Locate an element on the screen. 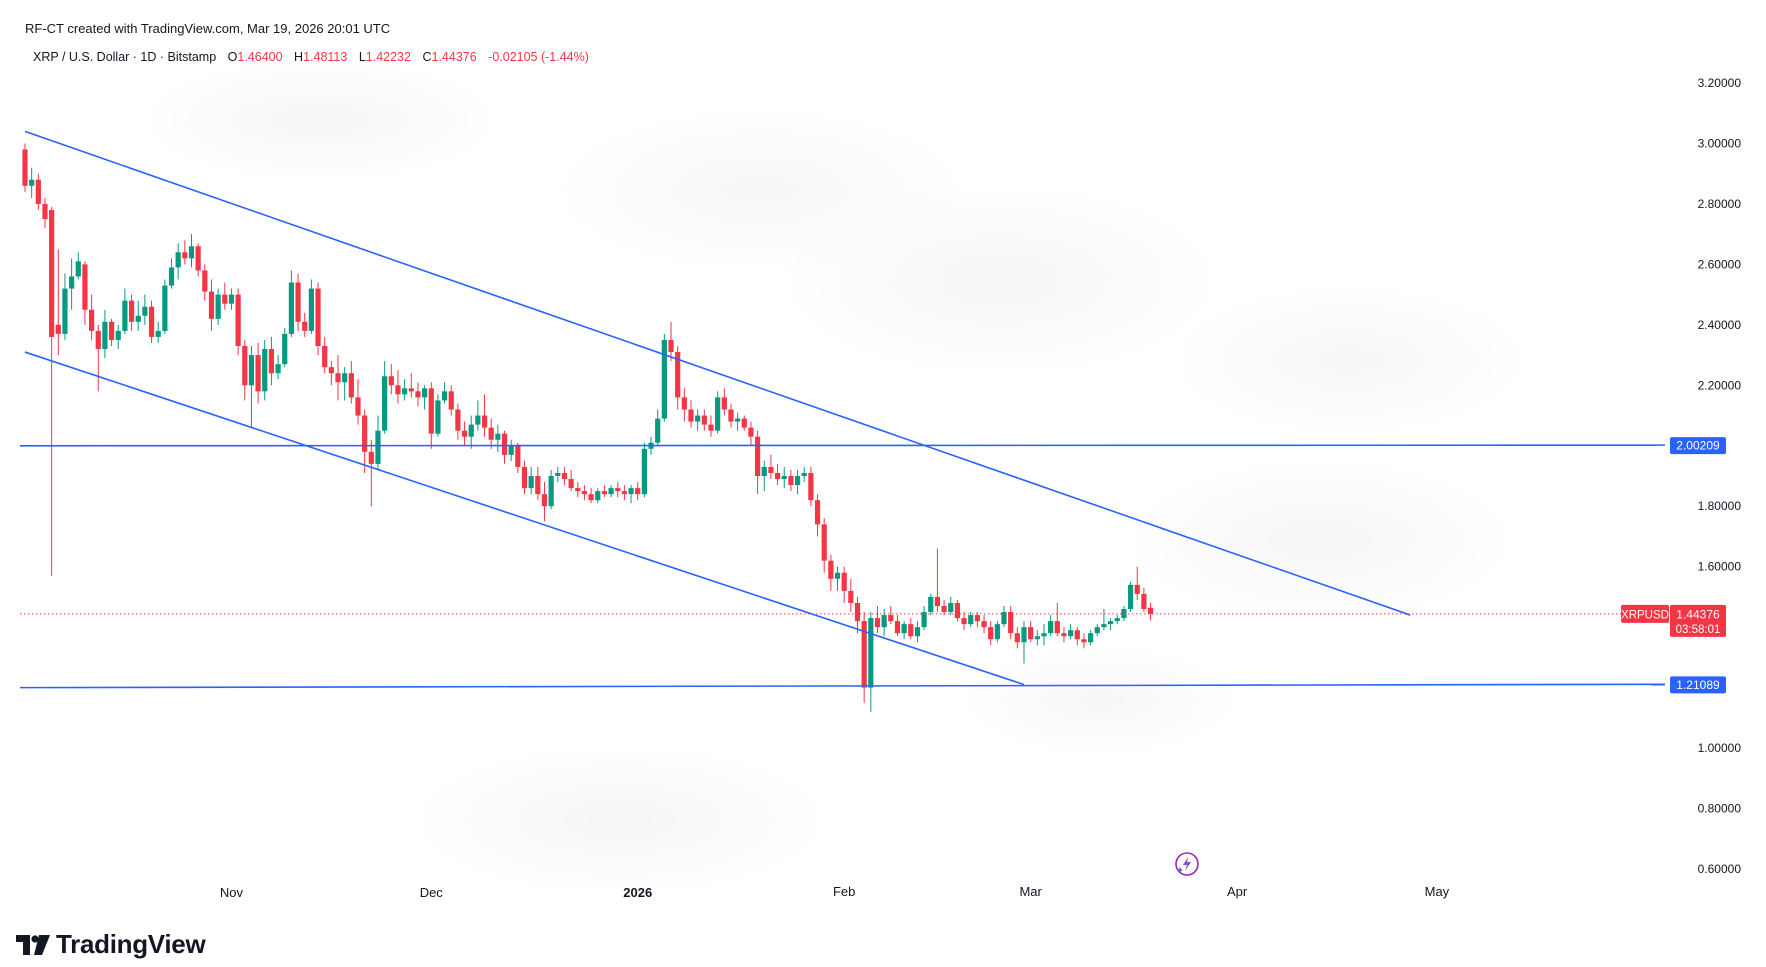  close-label: C is located at coordinates (427, 57).